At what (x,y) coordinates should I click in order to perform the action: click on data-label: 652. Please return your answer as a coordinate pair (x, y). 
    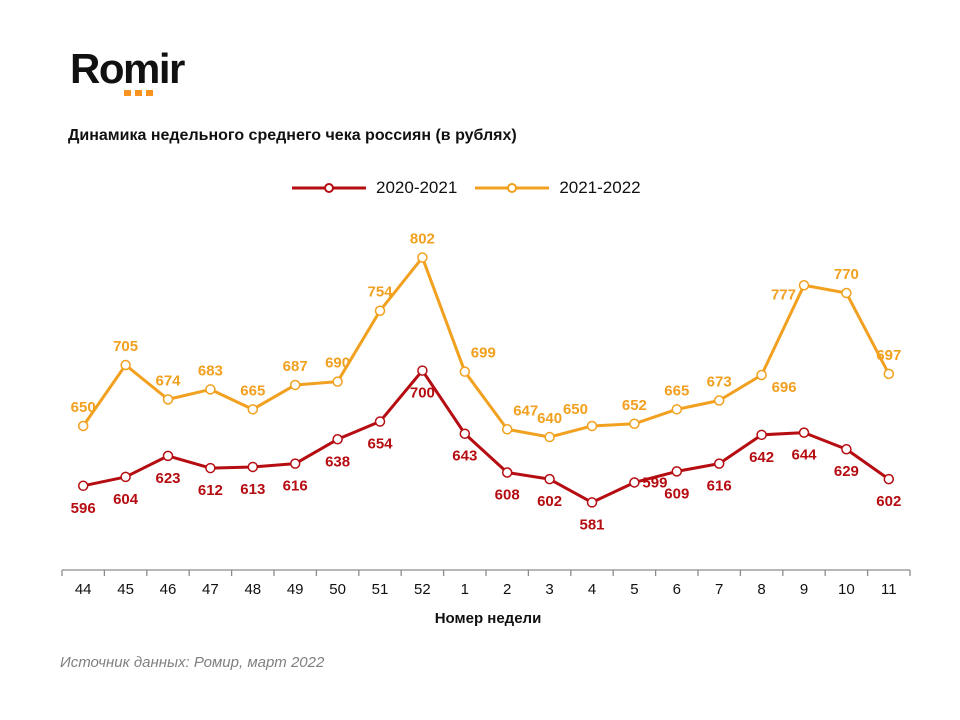
    Looking at the image, I should click on (634, 405).